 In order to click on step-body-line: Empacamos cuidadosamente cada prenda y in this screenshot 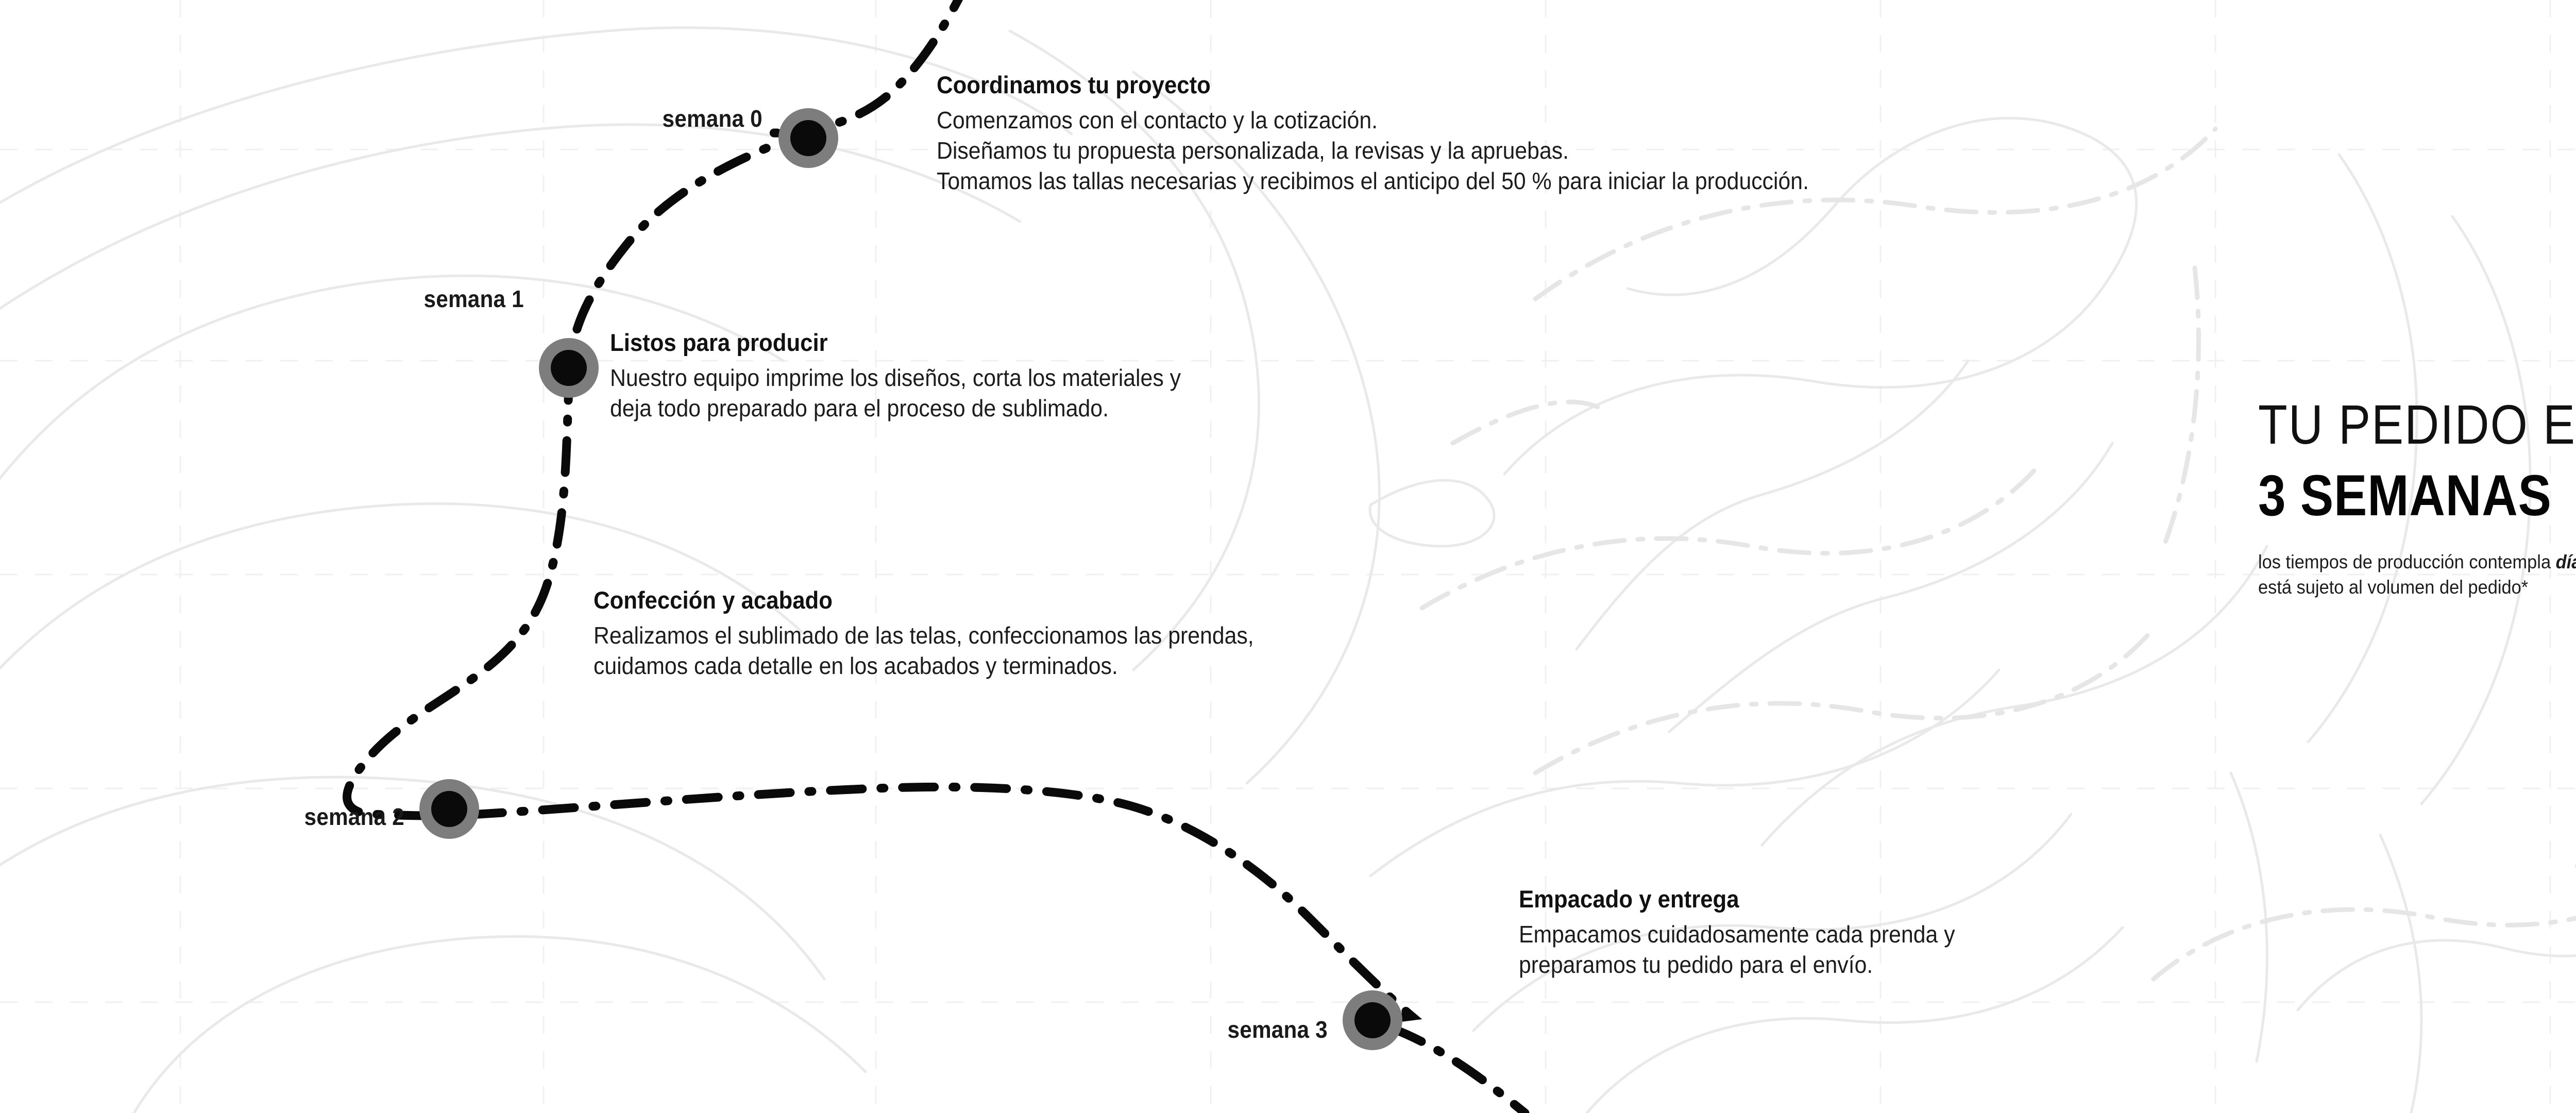, I will do `click(1737, 934)`.